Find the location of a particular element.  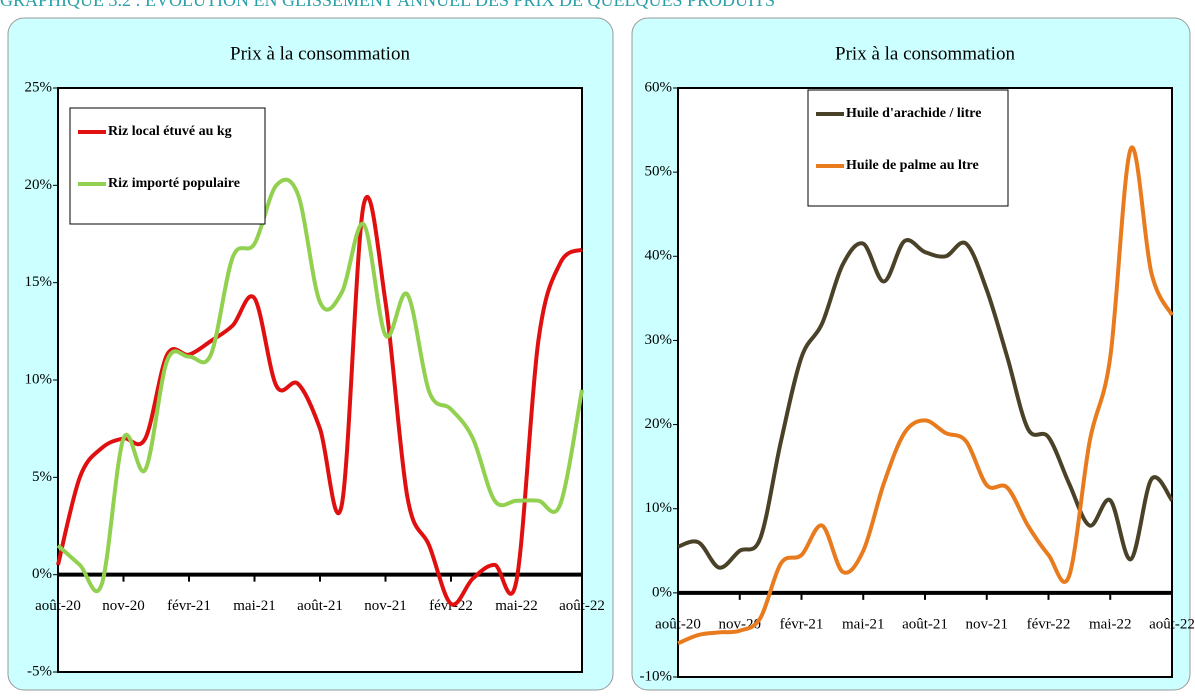

y-tick-label: 5% is located at coordinates (42, 477).